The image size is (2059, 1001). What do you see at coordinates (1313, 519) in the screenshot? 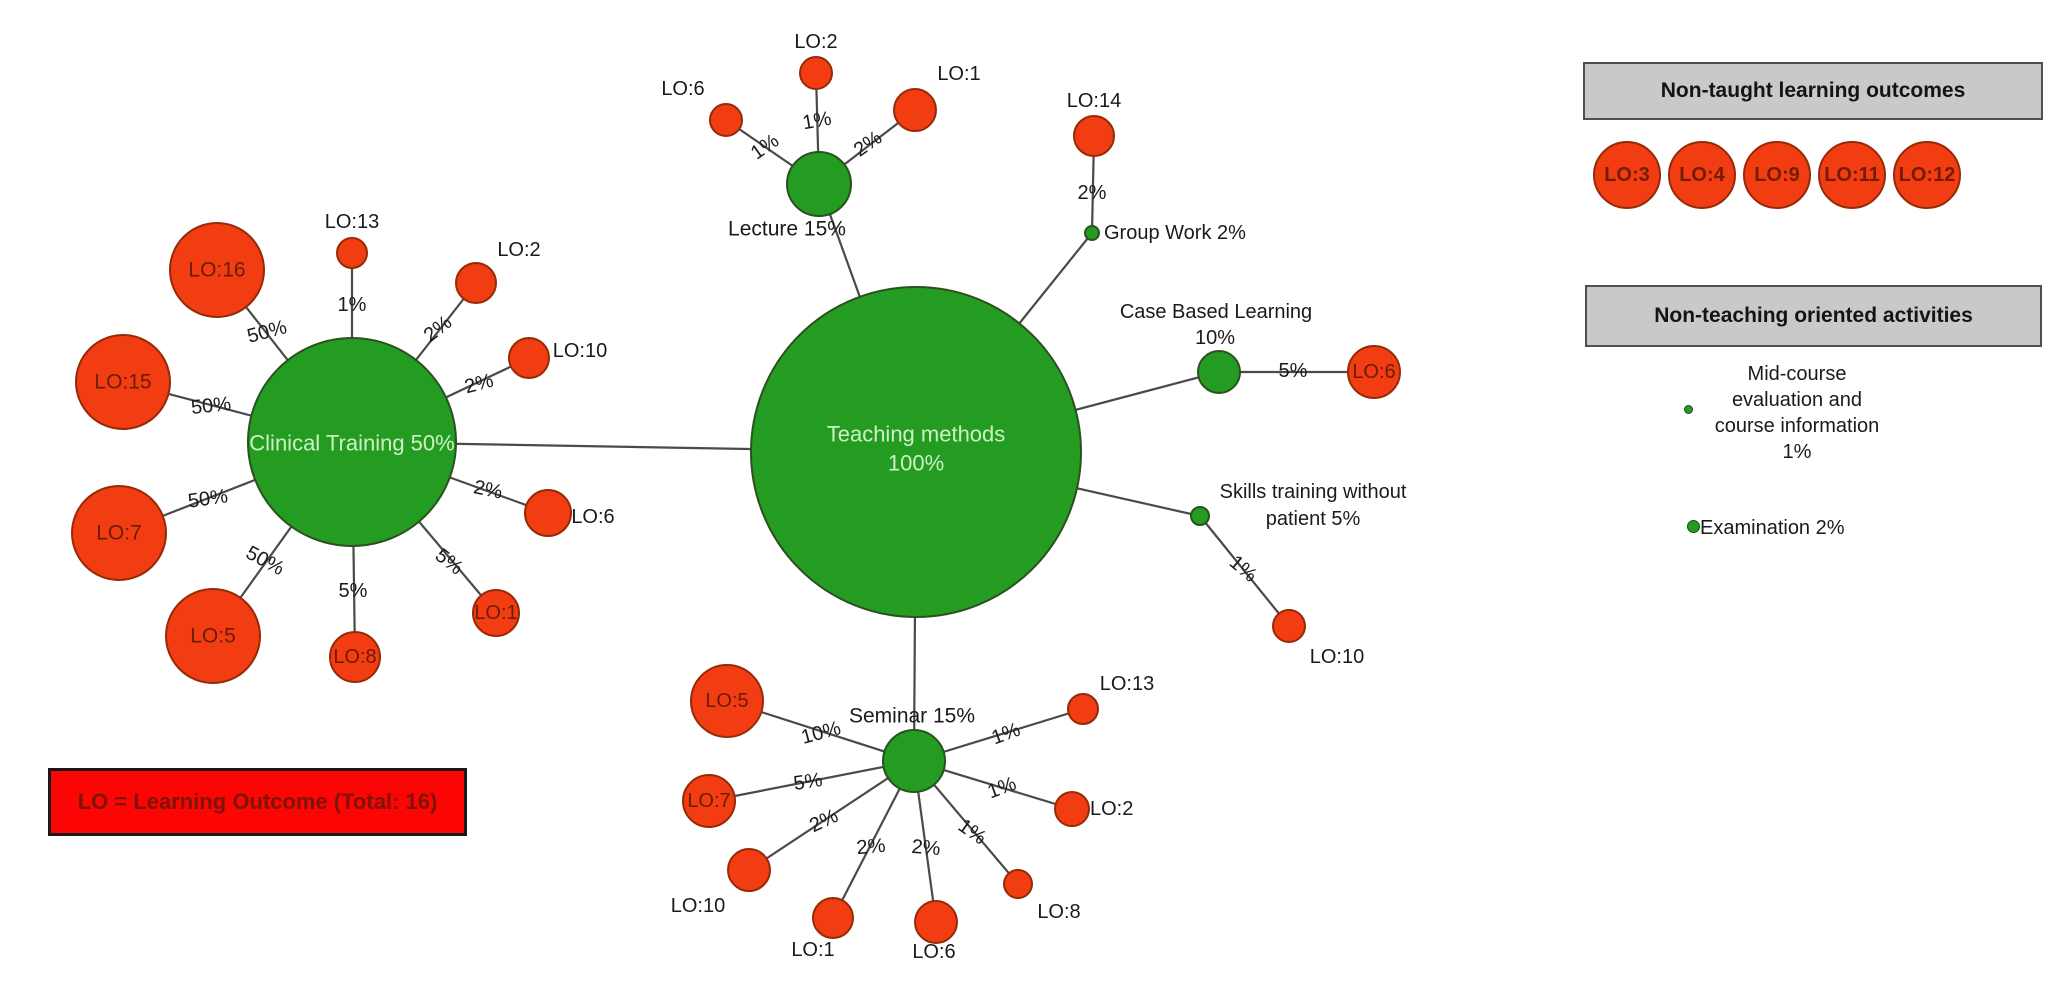
I see `label-patient-5-: patient 5%` at bounding box center [1313, 519].